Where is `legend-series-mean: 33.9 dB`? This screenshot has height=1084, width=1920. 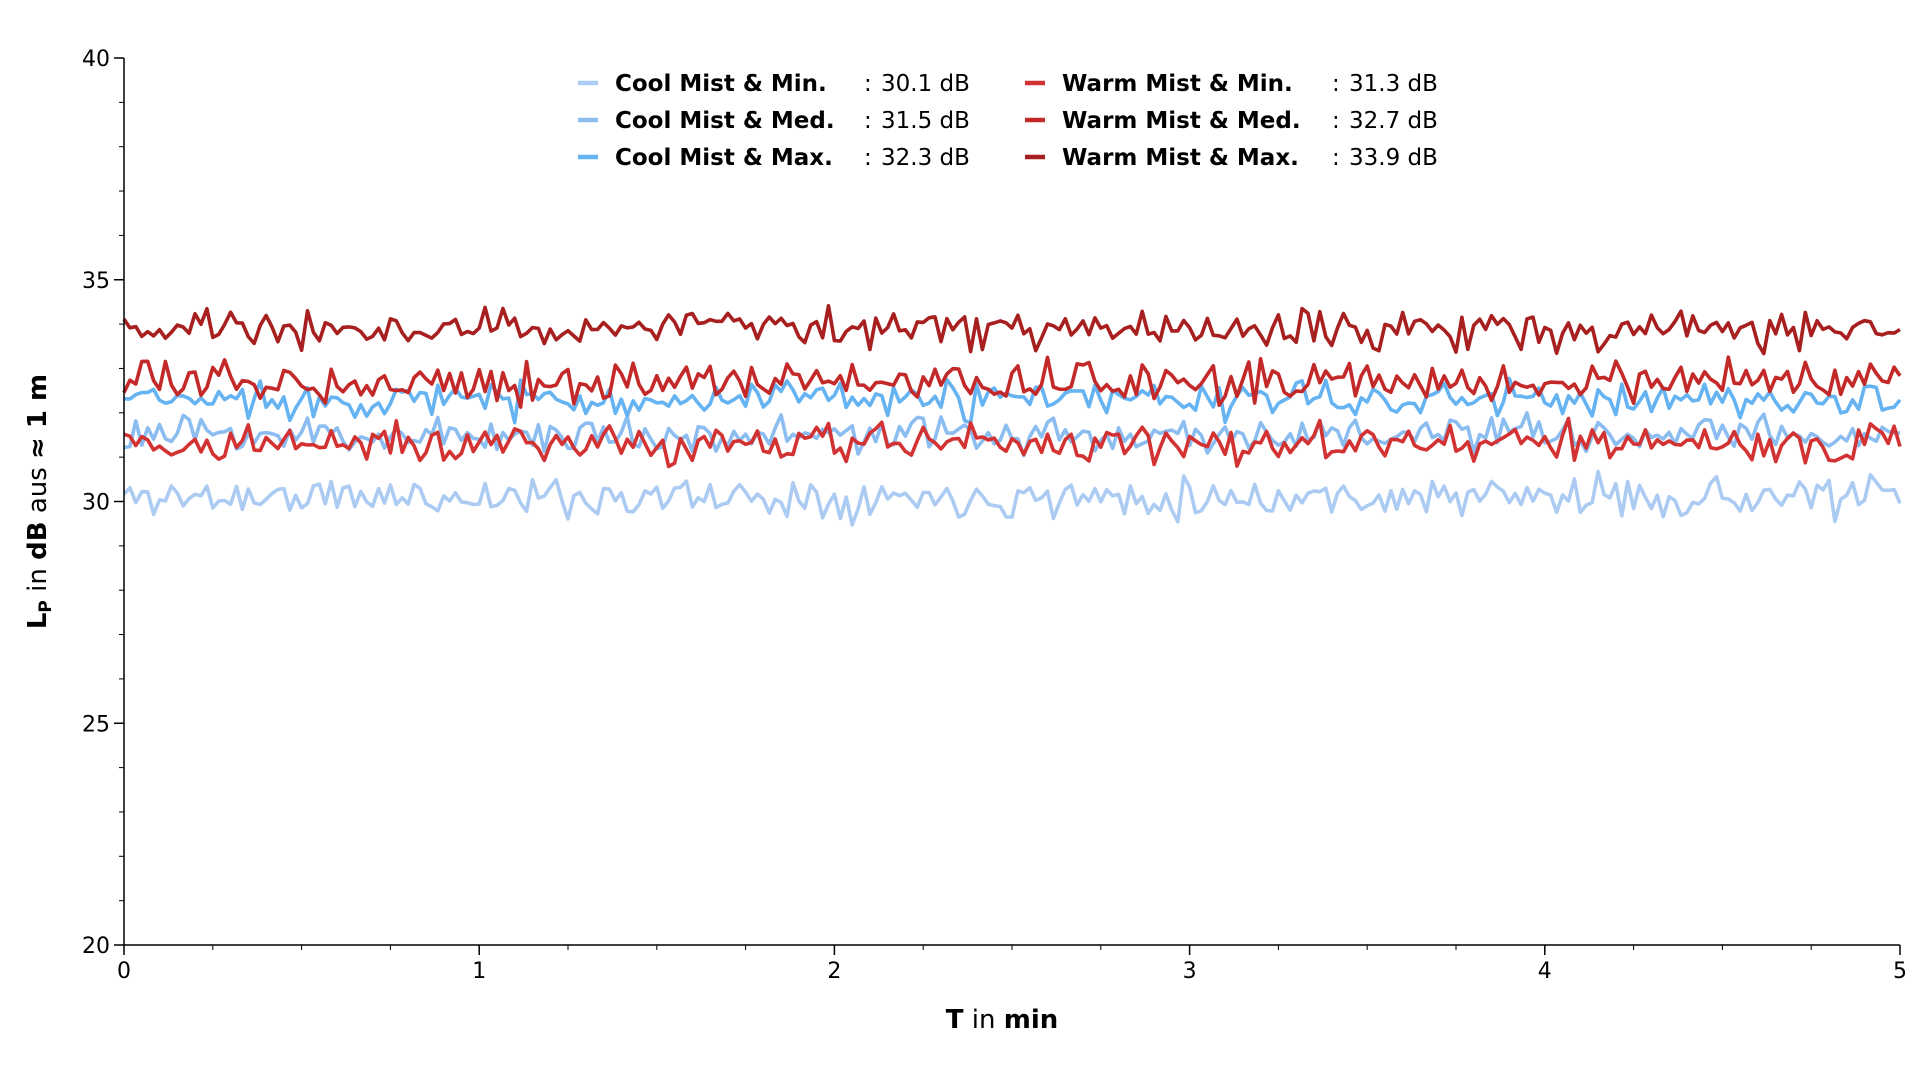 legend-series-mean: 33.9 dB is located at coordinates (1393, 158).